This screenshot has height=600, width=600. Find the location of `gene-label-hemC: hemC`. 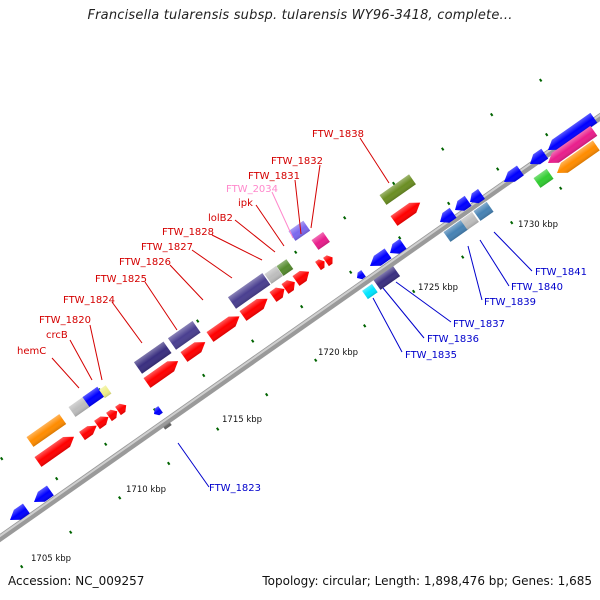

gene-label-hemC: hemC is located at coordinates (31, 351).